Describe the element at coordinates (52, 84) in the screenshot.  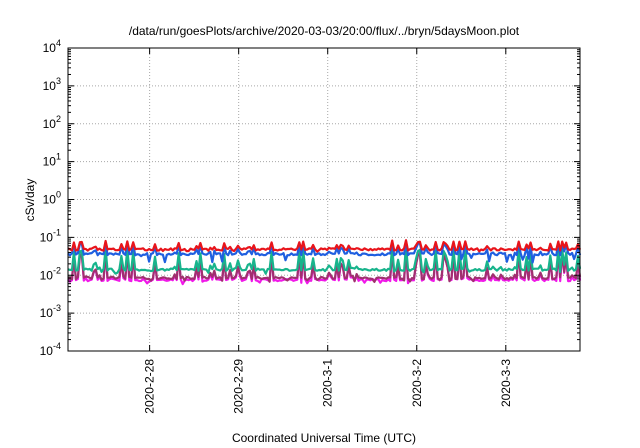
I see `y-tick-label: 10³` at that location.